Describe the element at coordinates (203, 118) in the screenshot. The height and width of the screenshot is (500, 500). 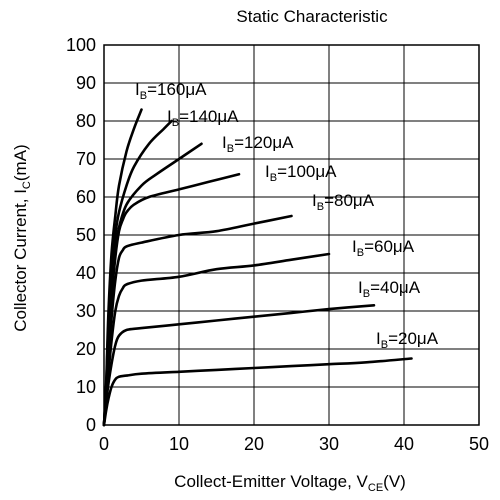
I see `annotation-ib-2: IB=140μA` at that location.